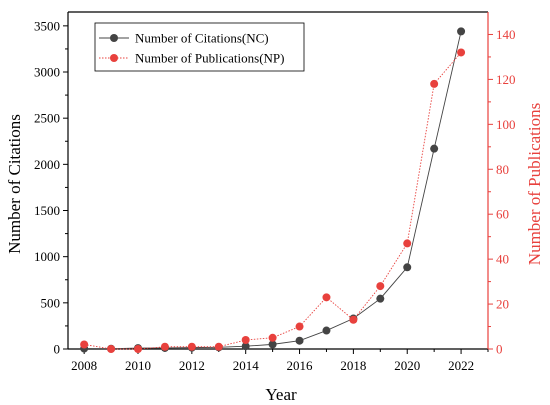 Image resolution: width=550 pixels, height=405 pixels. I want to click on legend-label: Number of Publications(NP), so click(209, 58).